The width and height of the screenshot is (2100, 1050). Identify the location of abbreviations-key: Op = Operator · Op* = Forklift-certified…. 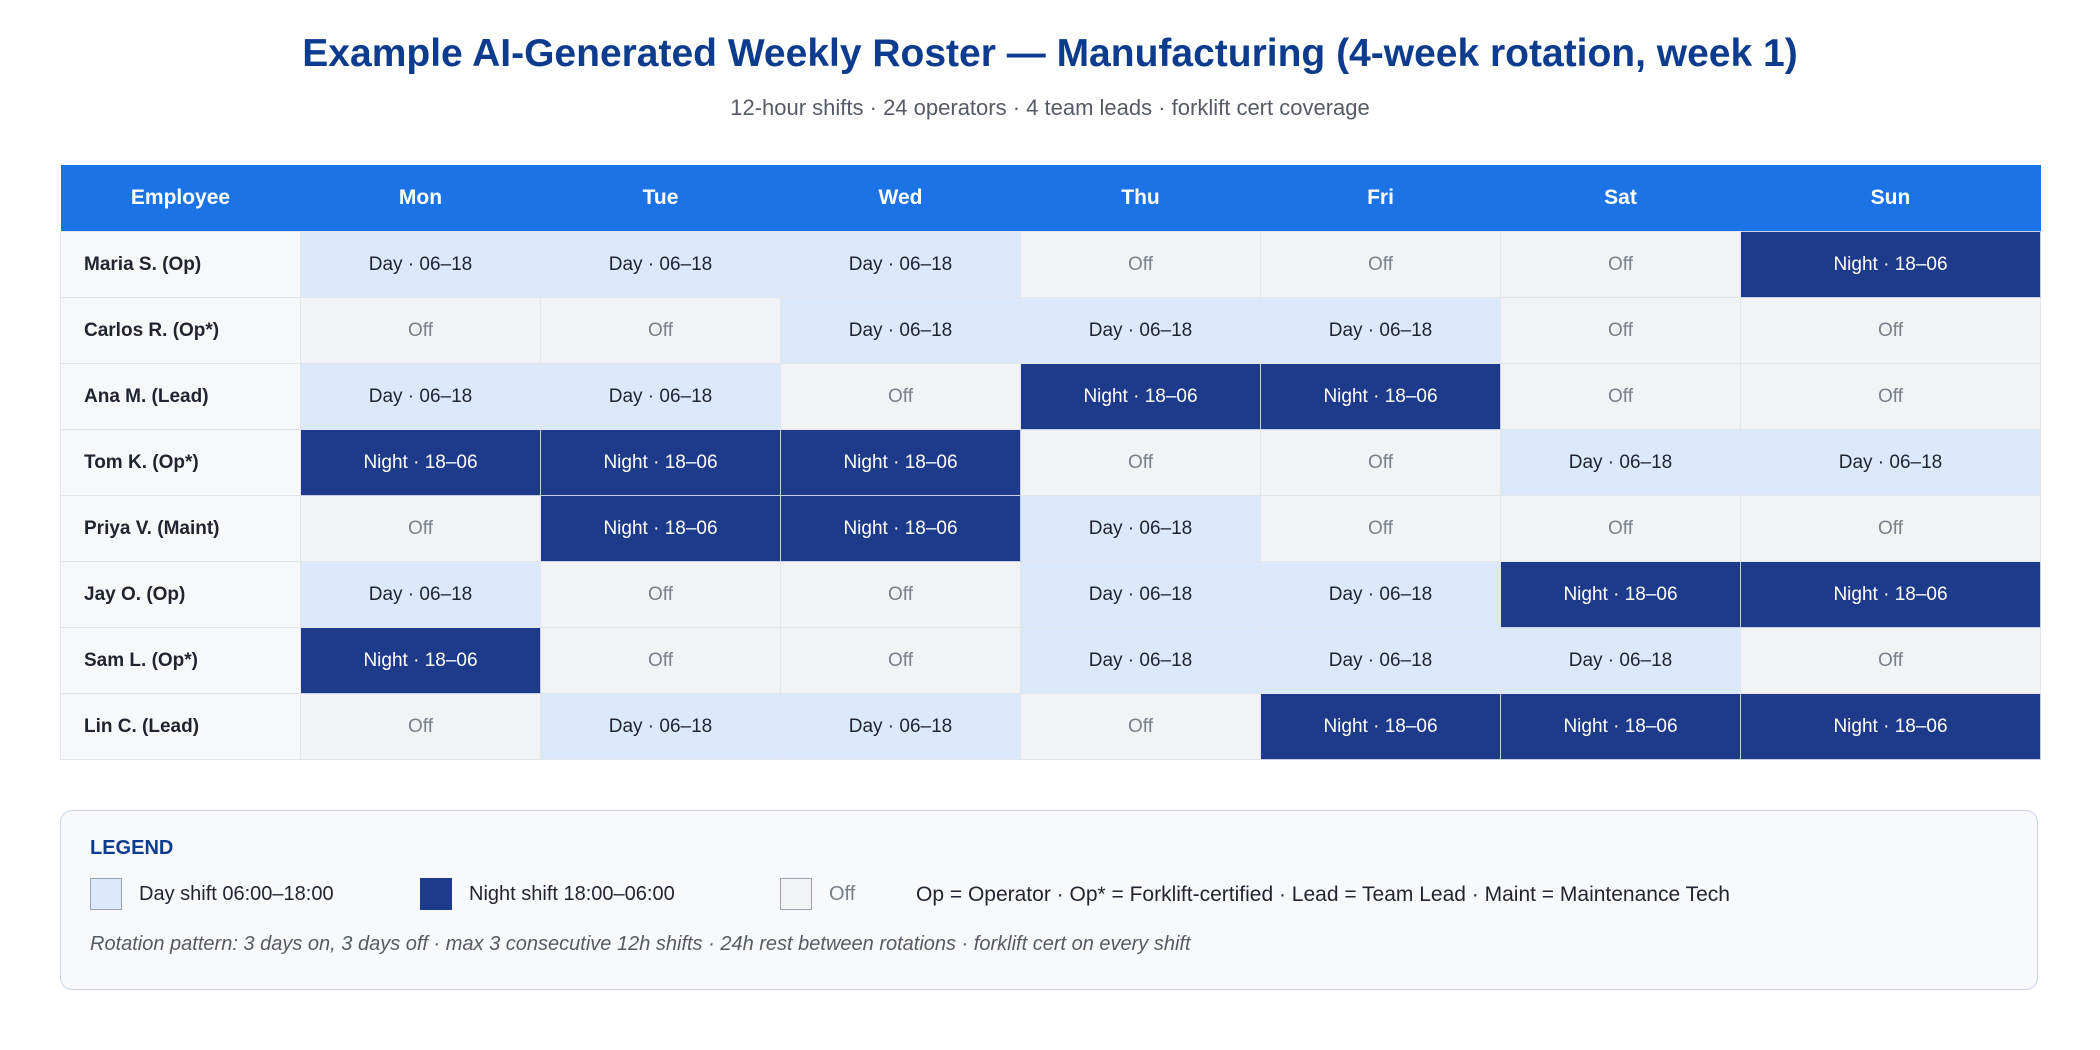
(1323, 894).